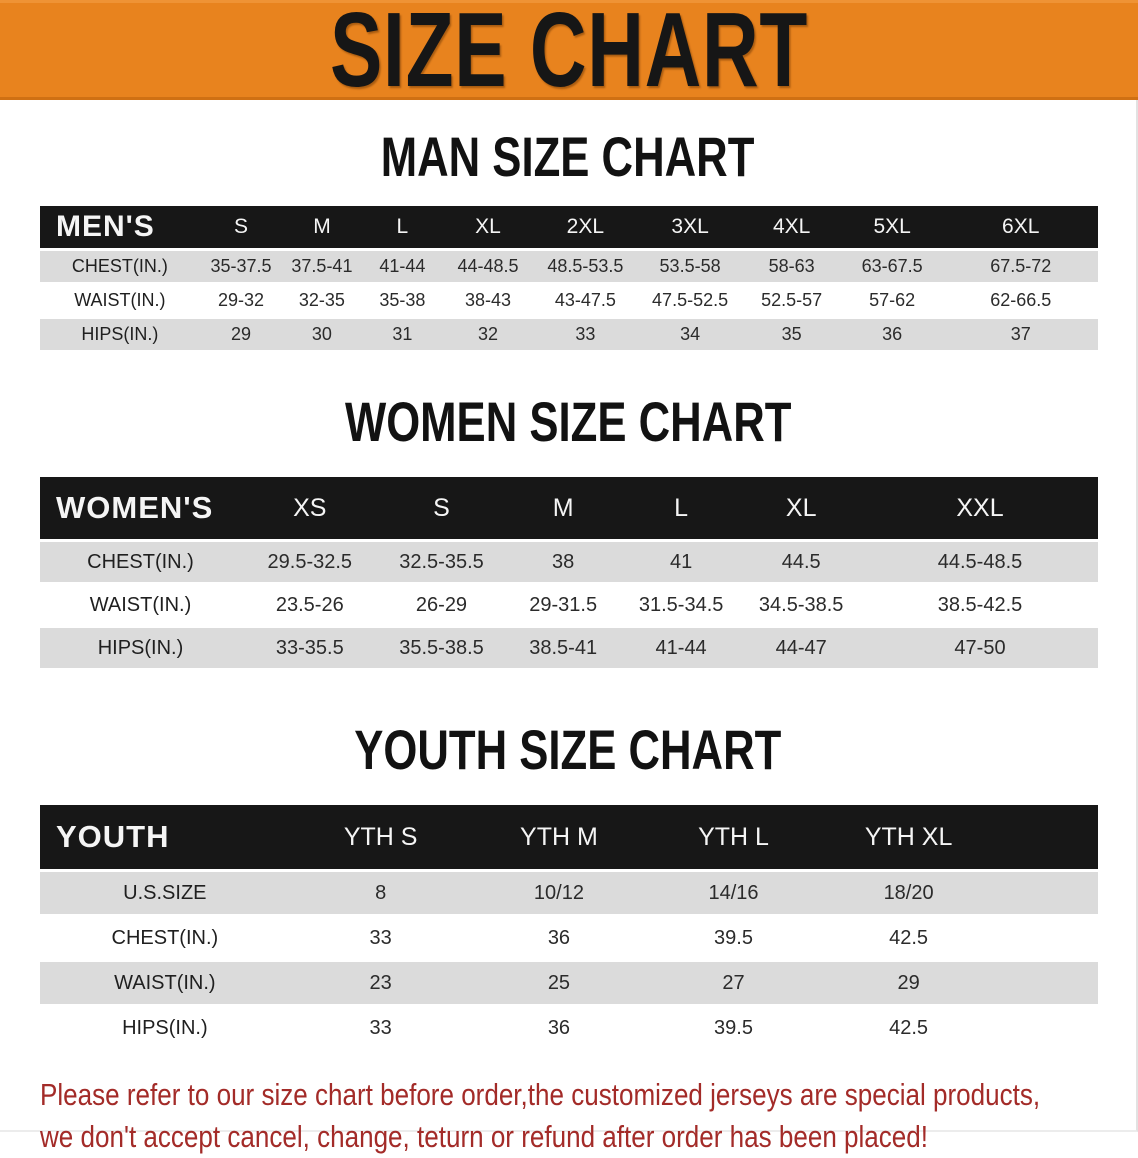 The image size is (1138, 1158). I want to click on size-value-cell: 67.5-72, so click(1020, 266).